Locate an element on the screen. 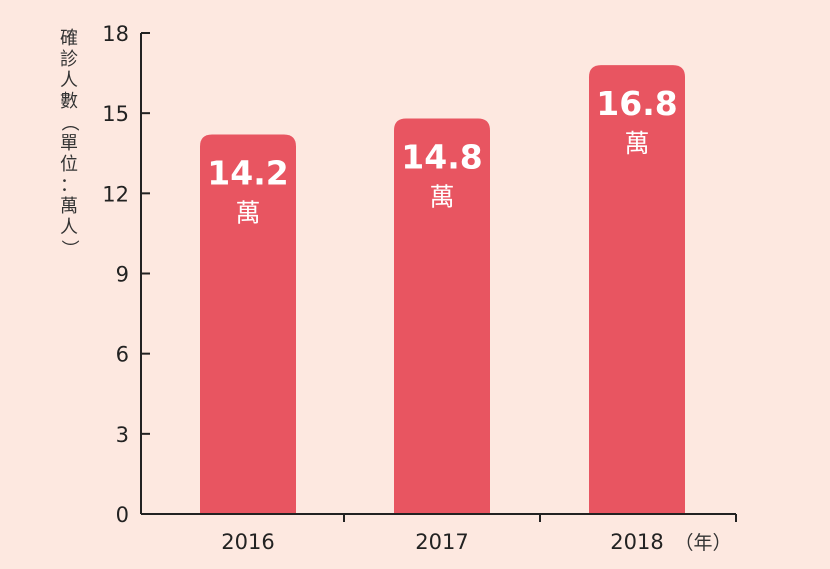 The height and width of the screenshot is (569, 830). y-tick-label: 6 is located at coordinates (122, 355).